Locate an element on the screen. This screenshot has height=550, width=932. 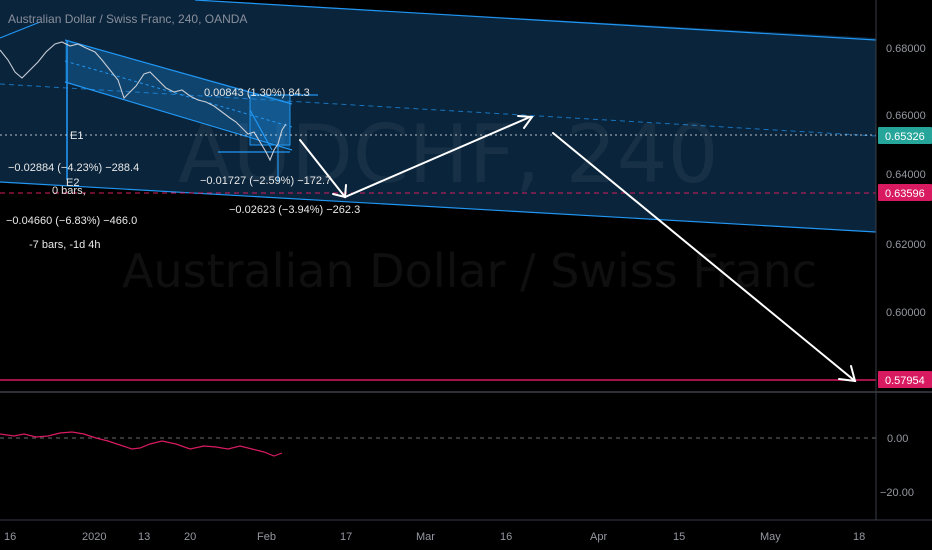
measure-d-label: −0.01727 (−2.59%) −172.7 is located at coordinates (265, 181).